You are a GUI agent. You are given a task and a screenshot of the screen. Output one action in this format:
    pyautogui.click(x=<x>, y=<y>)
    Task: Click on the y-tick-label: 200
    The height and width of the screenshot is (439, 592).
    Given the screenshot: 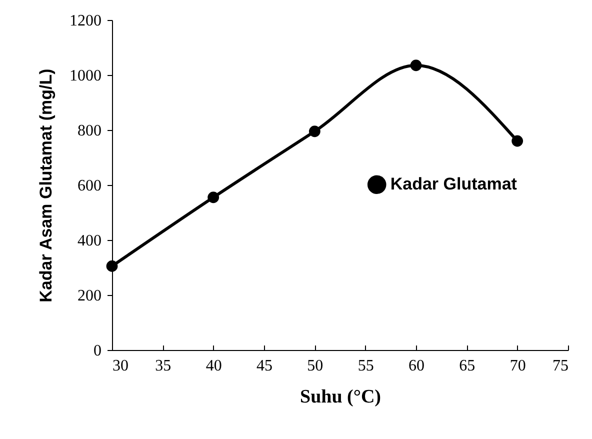 What is the action you would take?
    pyautogui.click(x=90, y=296)
    